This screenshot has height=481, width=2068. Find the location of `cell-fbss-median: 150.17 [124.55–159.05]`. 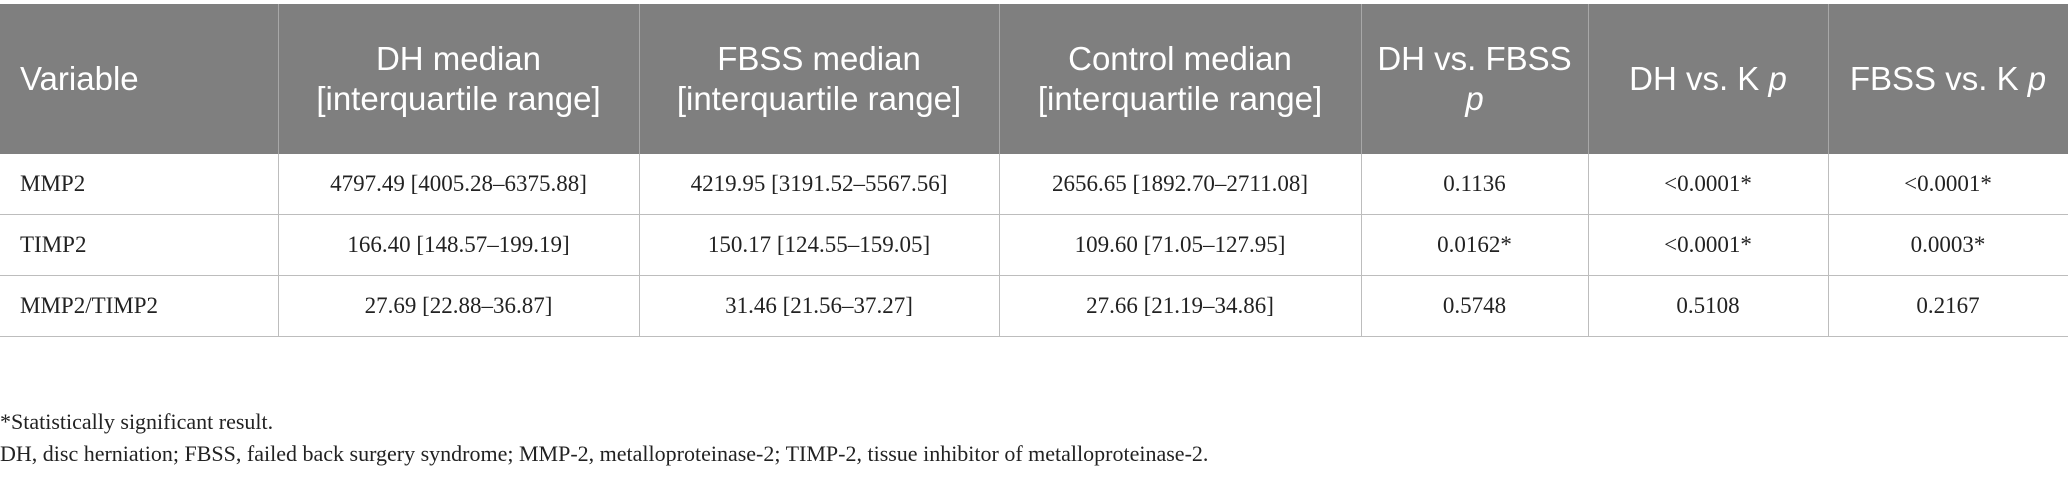

cell-fbss-median: 150.17 [124.55–159.05] is located at coordinates (818, 245).